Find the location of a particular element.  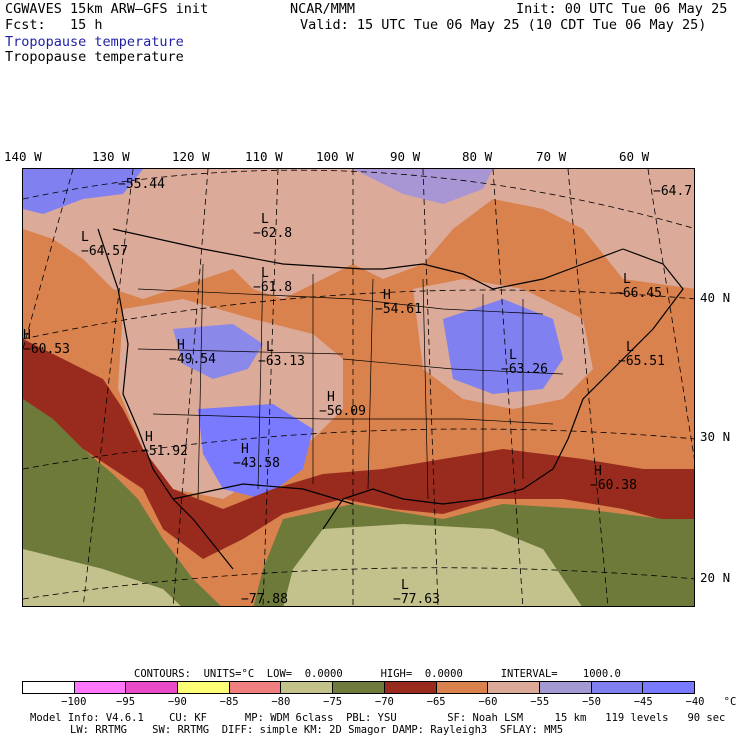

colorbar-tick-label: −60 is located at coordinates (488, 702).